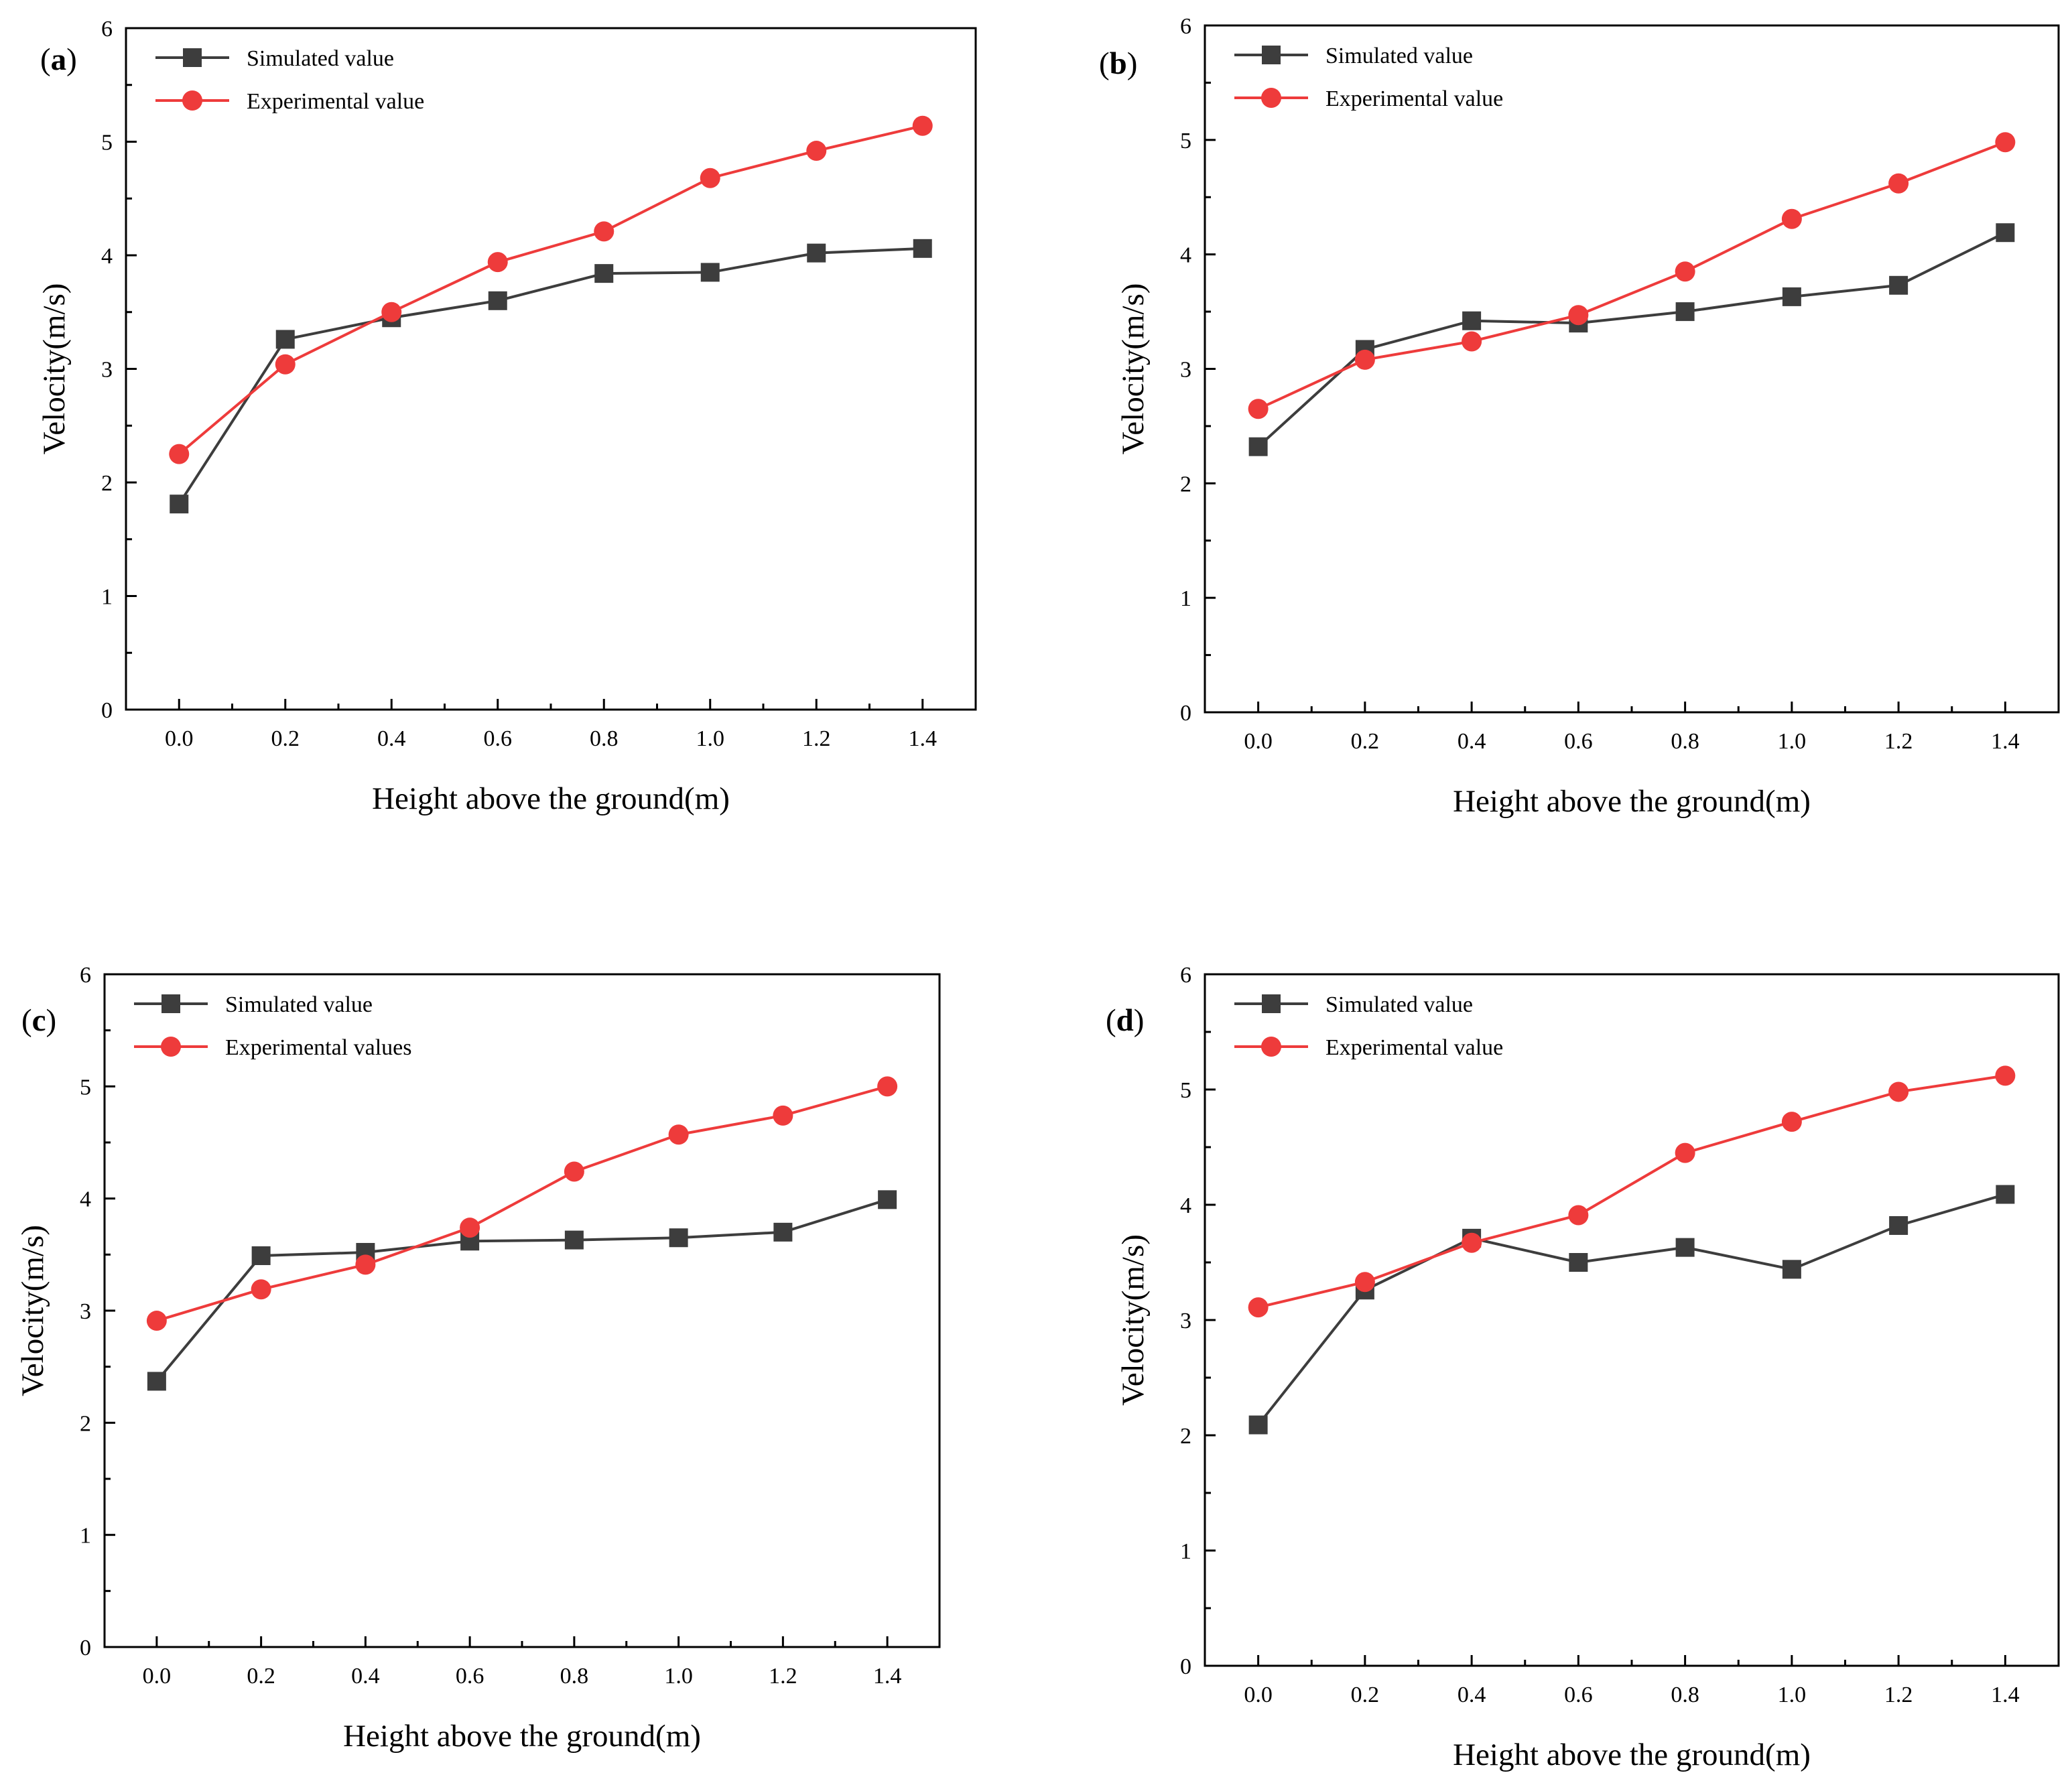 Image resolution: width=2072 pixels, height=1775 pixels. I want to click on y-tick-label: 1, so click(107, 597).